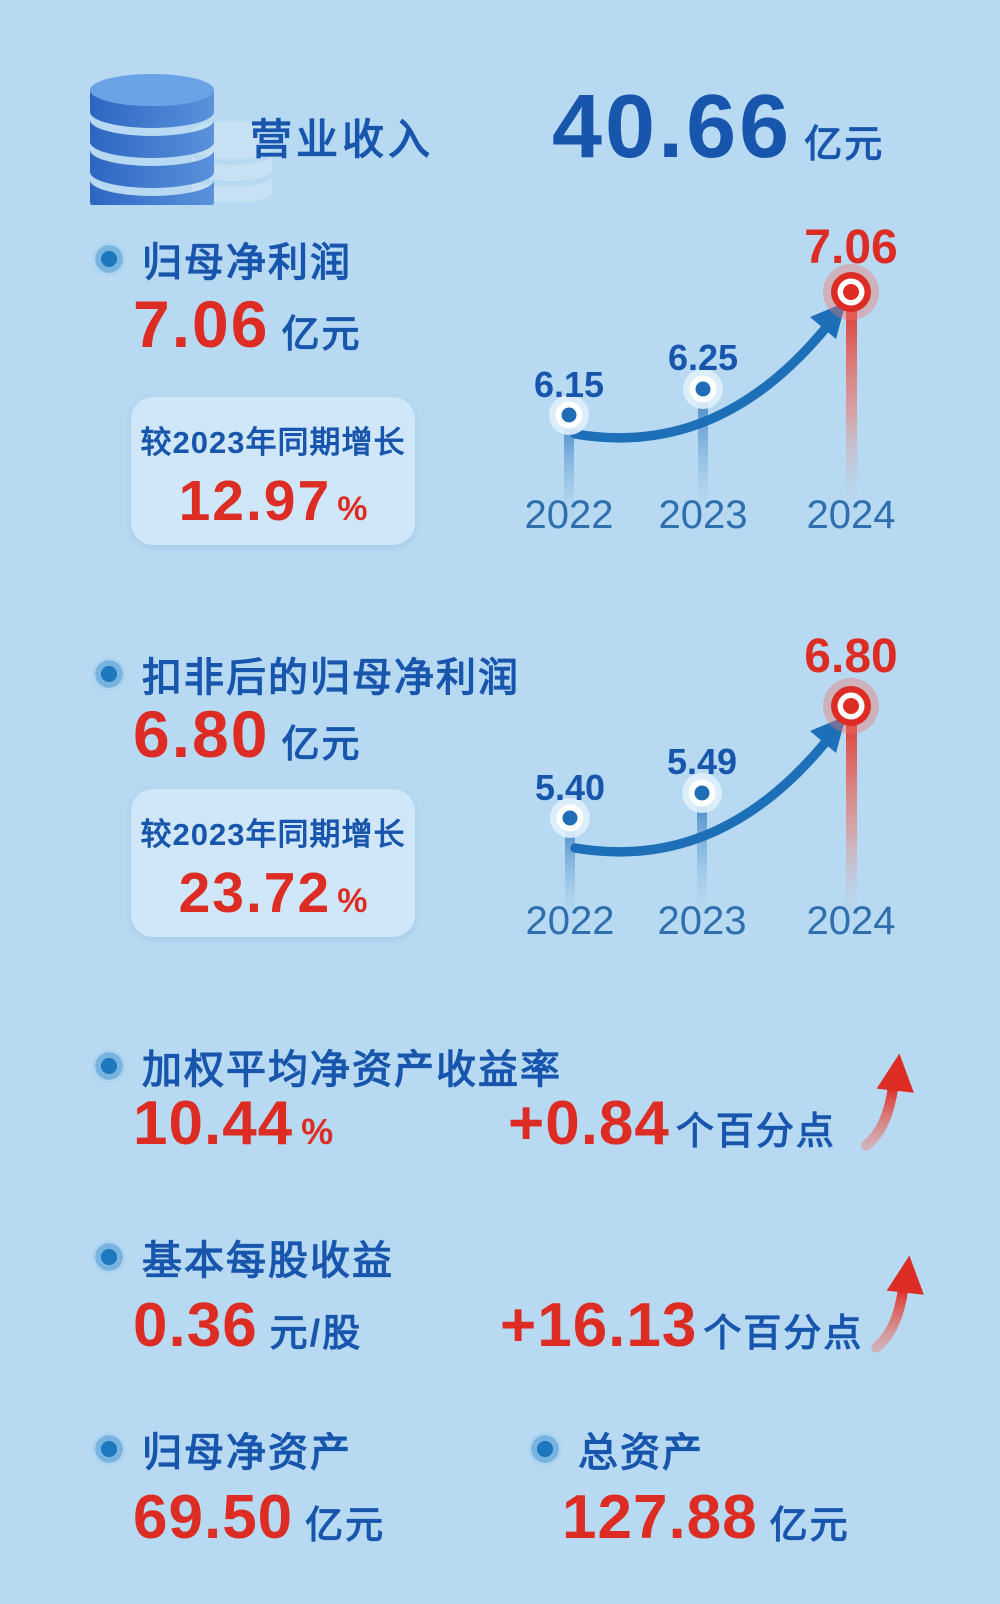 The height and width of the screenshot is (1604, 1000). What do you see at coordinates (672, 1123) in the screenshot?
I see `roe-delta-row: +0.84 个百分点` at bounding box center [672, 1123].